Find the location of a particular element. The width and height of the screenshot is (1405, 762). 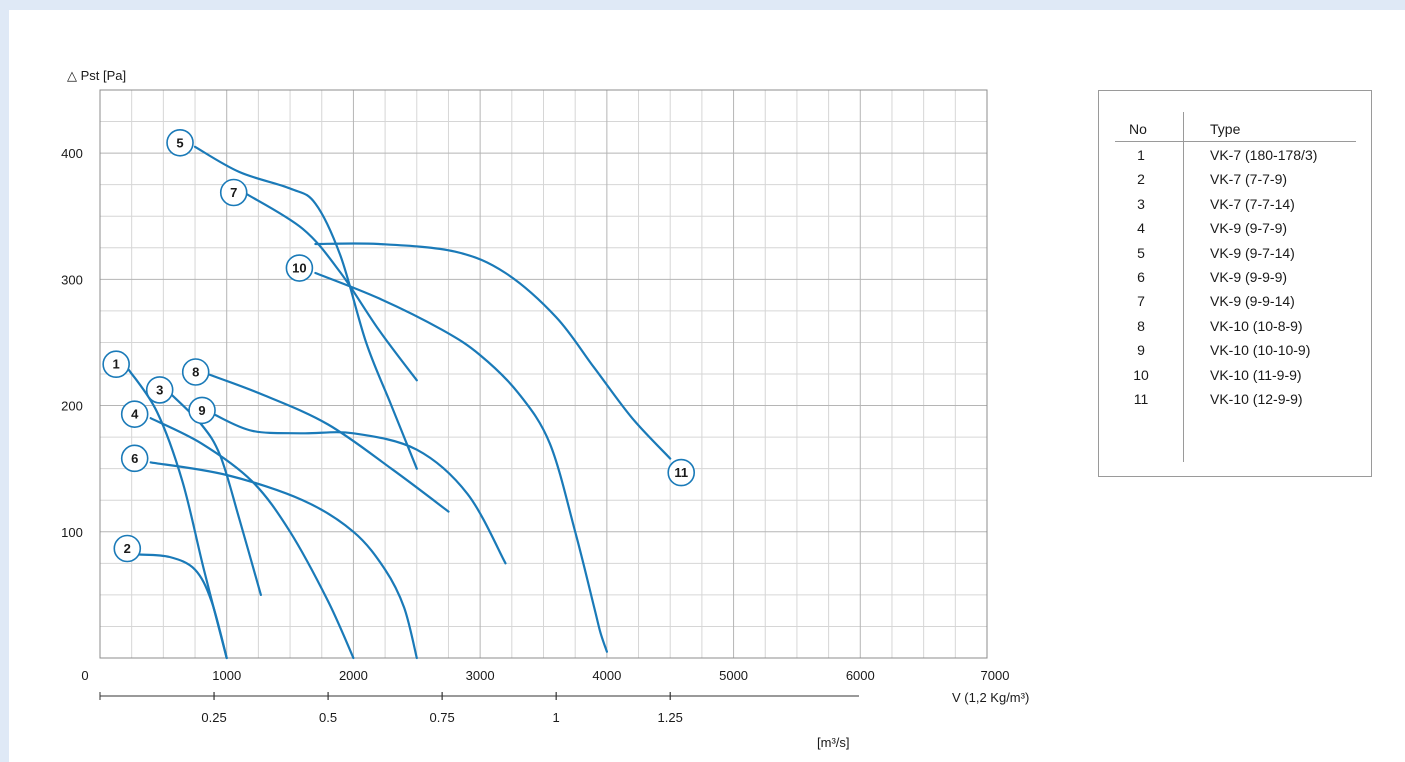

secondary-x-tick-label: 0.25 is located at coordinates (213, 717).